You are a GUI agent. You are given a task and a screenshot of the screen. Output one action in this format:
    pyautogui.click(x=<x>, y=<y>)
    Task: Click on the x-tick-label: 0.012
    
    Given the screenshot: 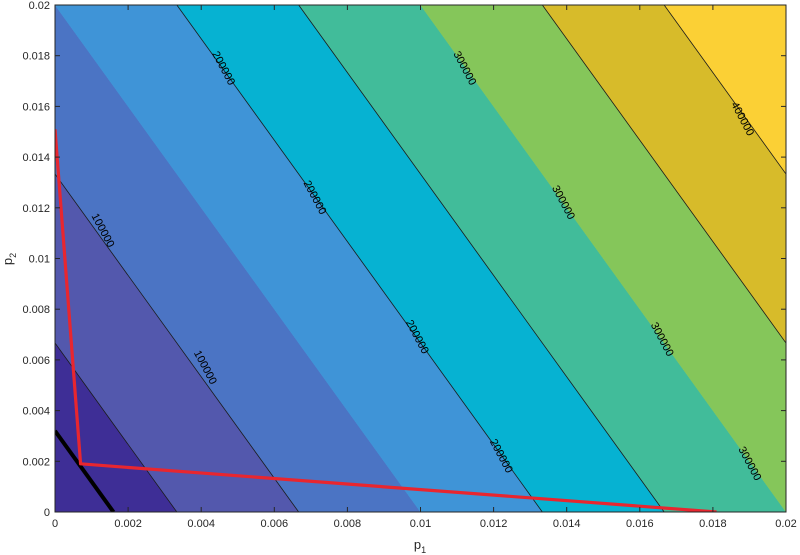 What is the action you would take?
    pyautogui.click(x=494, y=524)
    